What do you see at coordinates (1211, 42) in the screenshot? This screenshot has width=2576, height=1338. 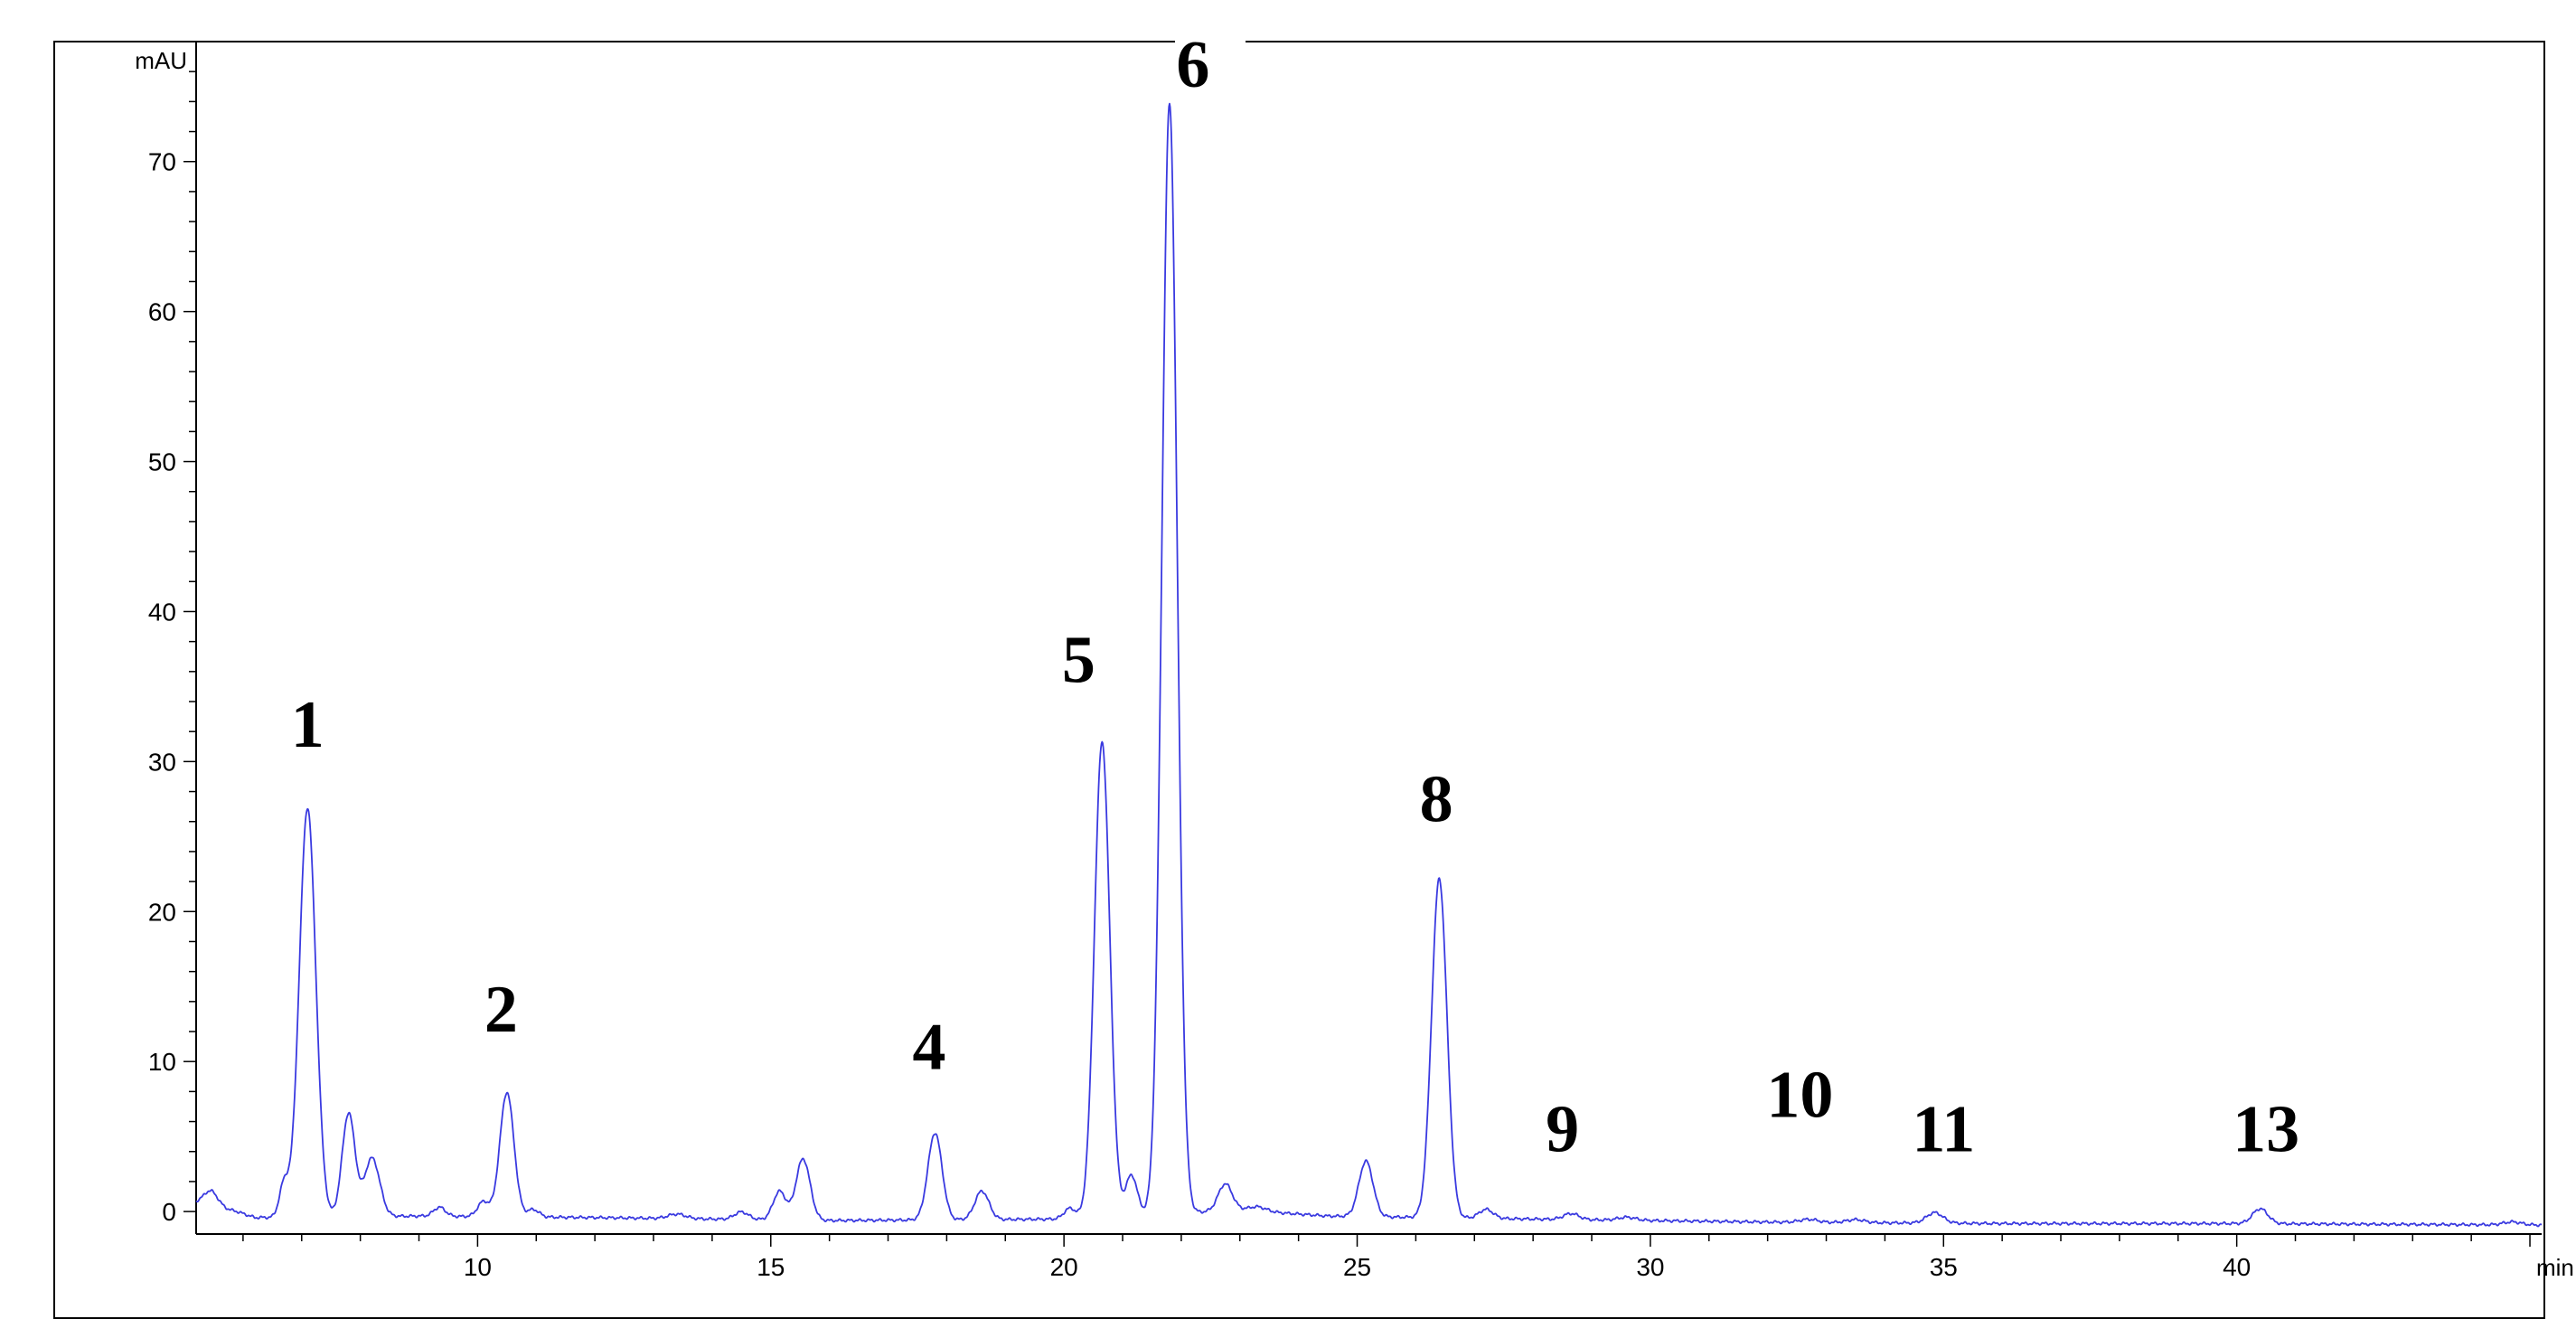 I see `label-background` at bounding box center [1211, 42].